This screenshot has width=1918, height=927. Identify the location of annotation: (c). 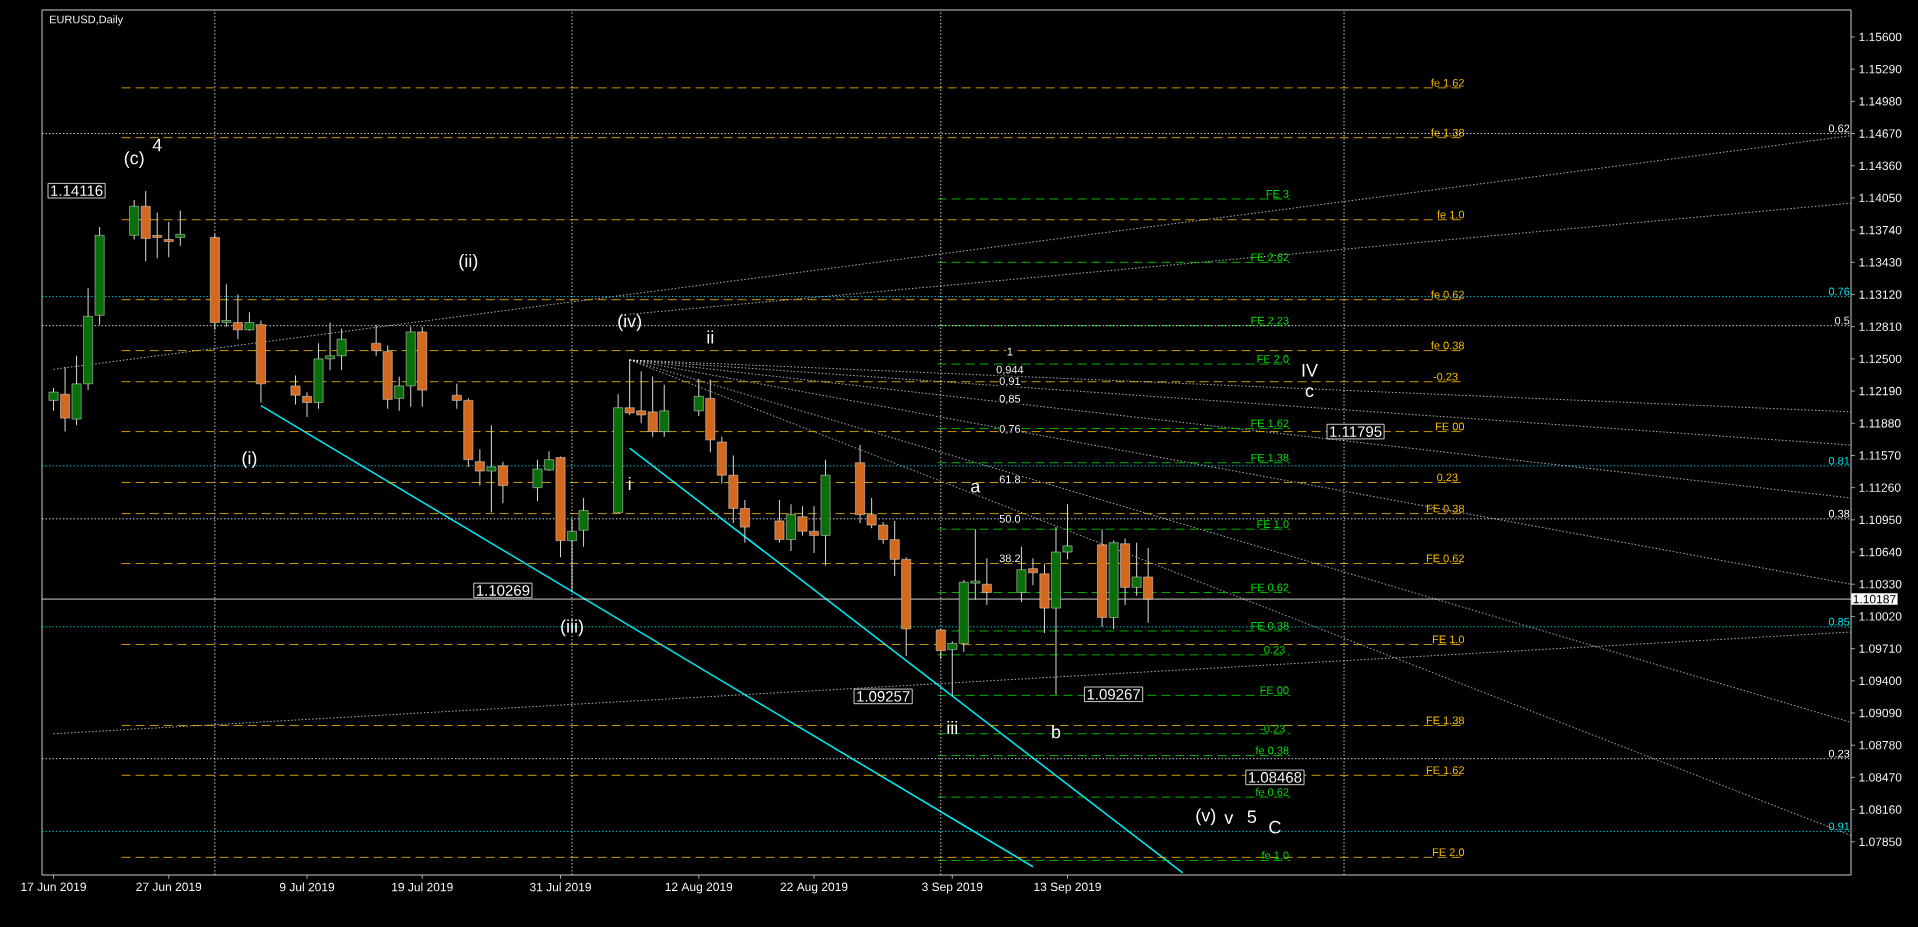
(134, 159).